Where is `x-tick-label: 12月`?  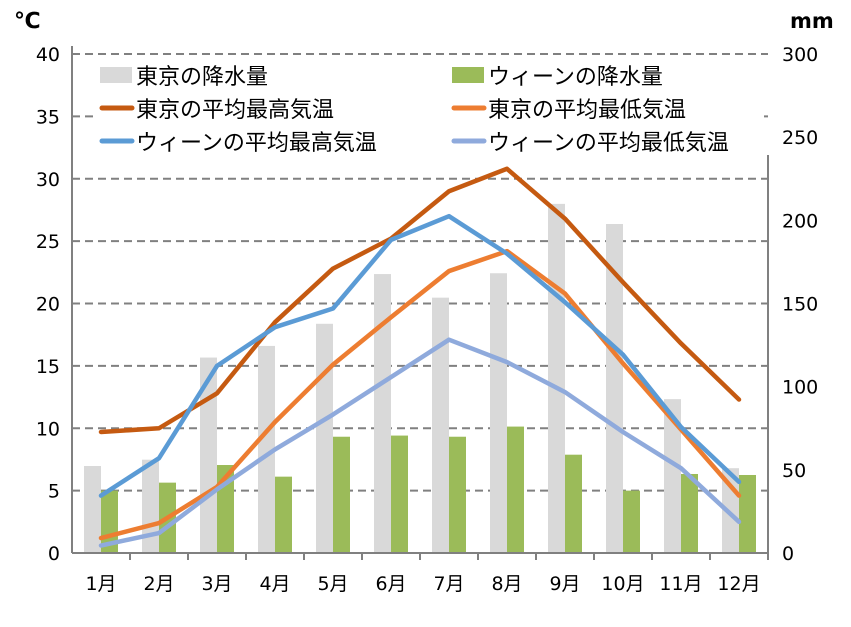 x-tick-label: 12月 is located at coordinates (738, 584).